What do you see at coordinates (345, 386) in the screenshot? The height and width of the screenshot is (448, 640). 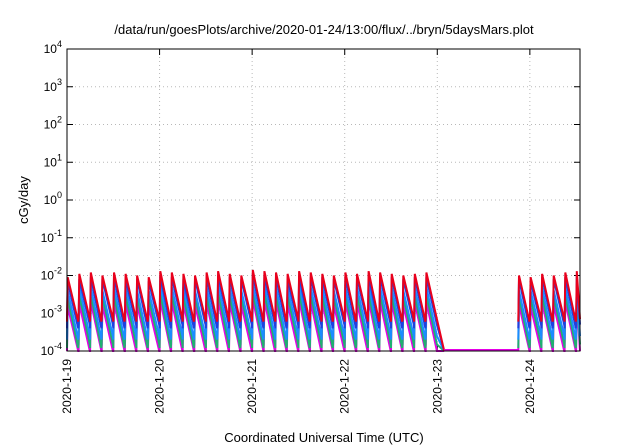 I see `x-tick-label: 2020-1-22` at bounding box center [345, 386].